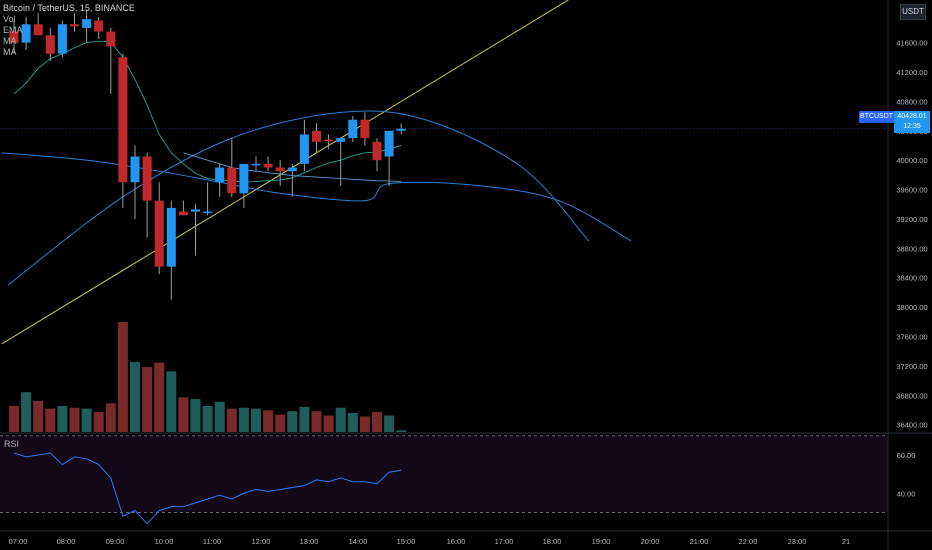 The width and height of the screenshot is (932, 550). What do you see at coordinates (456, 541) in the screenshot?
I see `time-tick-label: 16:00` at bounding box center [456, 541].